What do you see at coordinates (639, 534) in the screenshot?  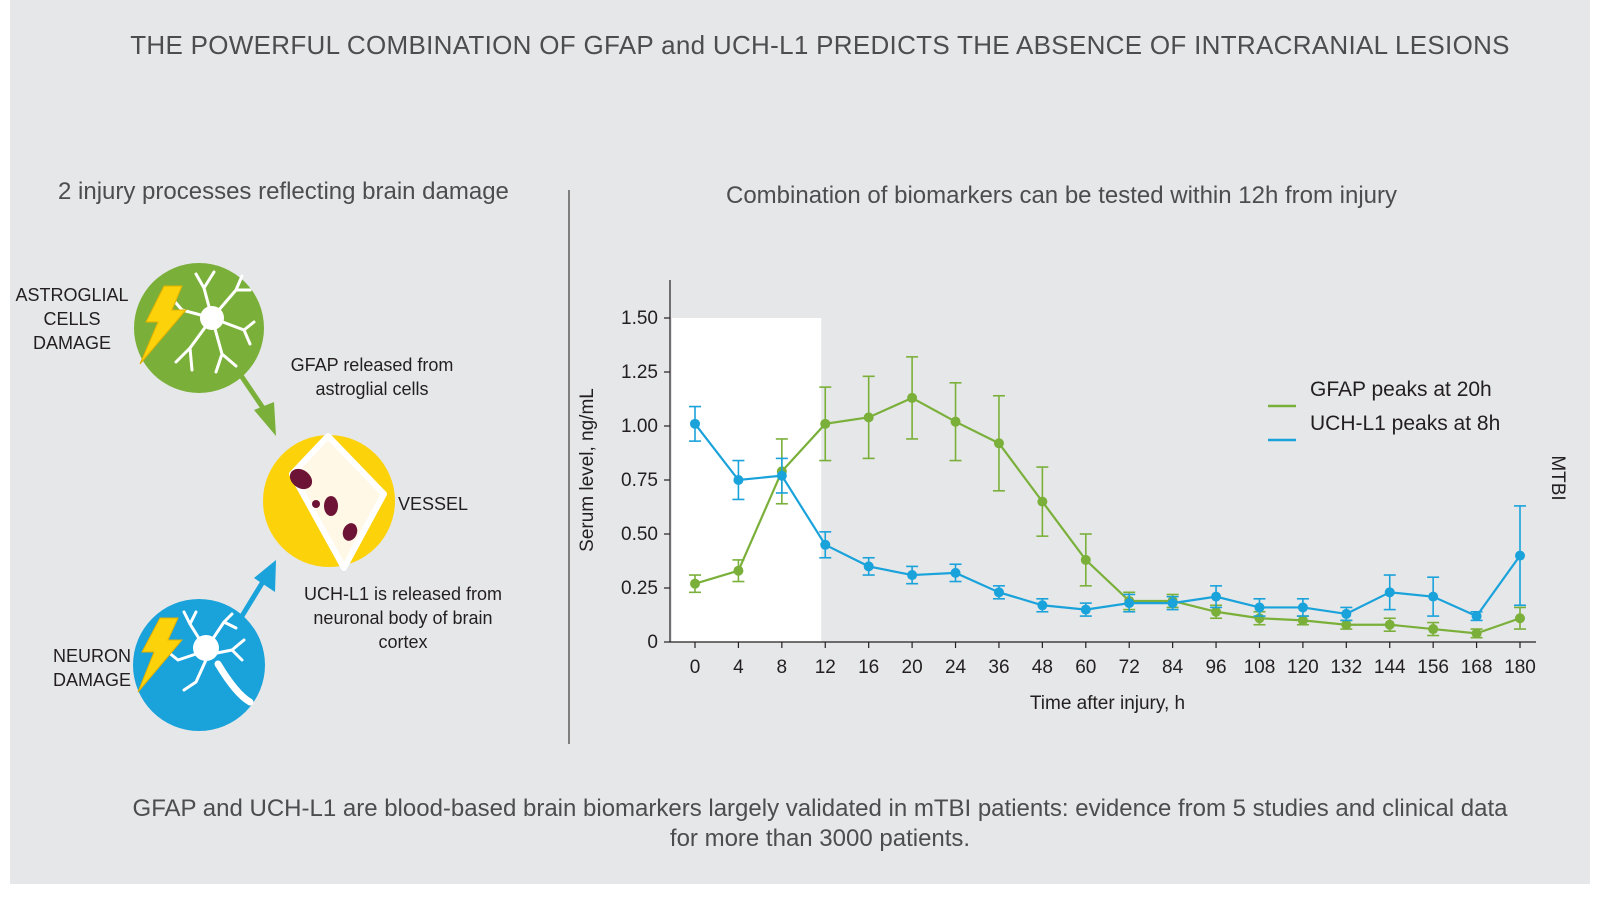 I see `y-tick-label: 0.50` at bounding box center [639, 534].